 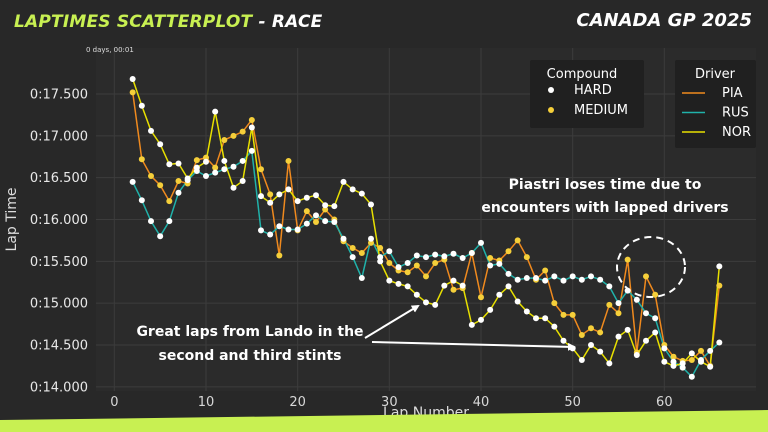 I want to click on compound-legend-label: HARD, so click(x=593, y=90).